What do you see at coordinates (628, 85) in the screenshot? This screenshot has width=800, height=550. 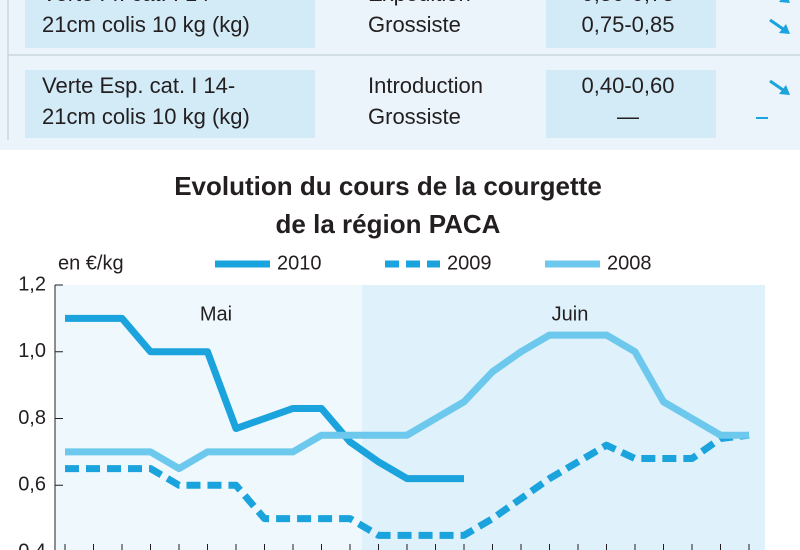 I see `cell-text: 0,40-0,60` at bounding box center [628, 85].